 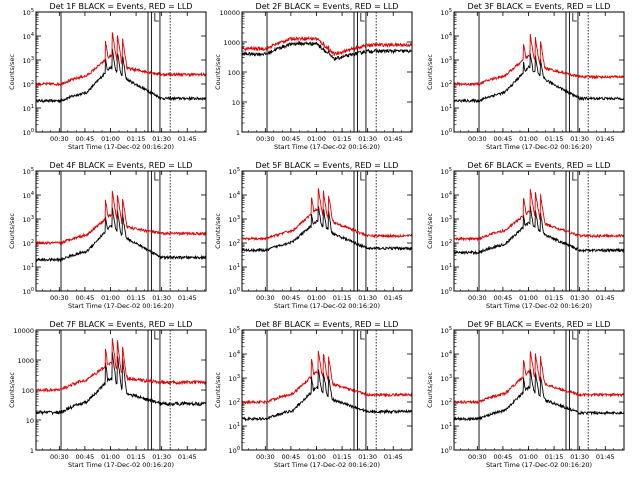 I want to click on panel-title: Det 4F BLACK = Events, RED = LLD, so click(x=121, y=165).